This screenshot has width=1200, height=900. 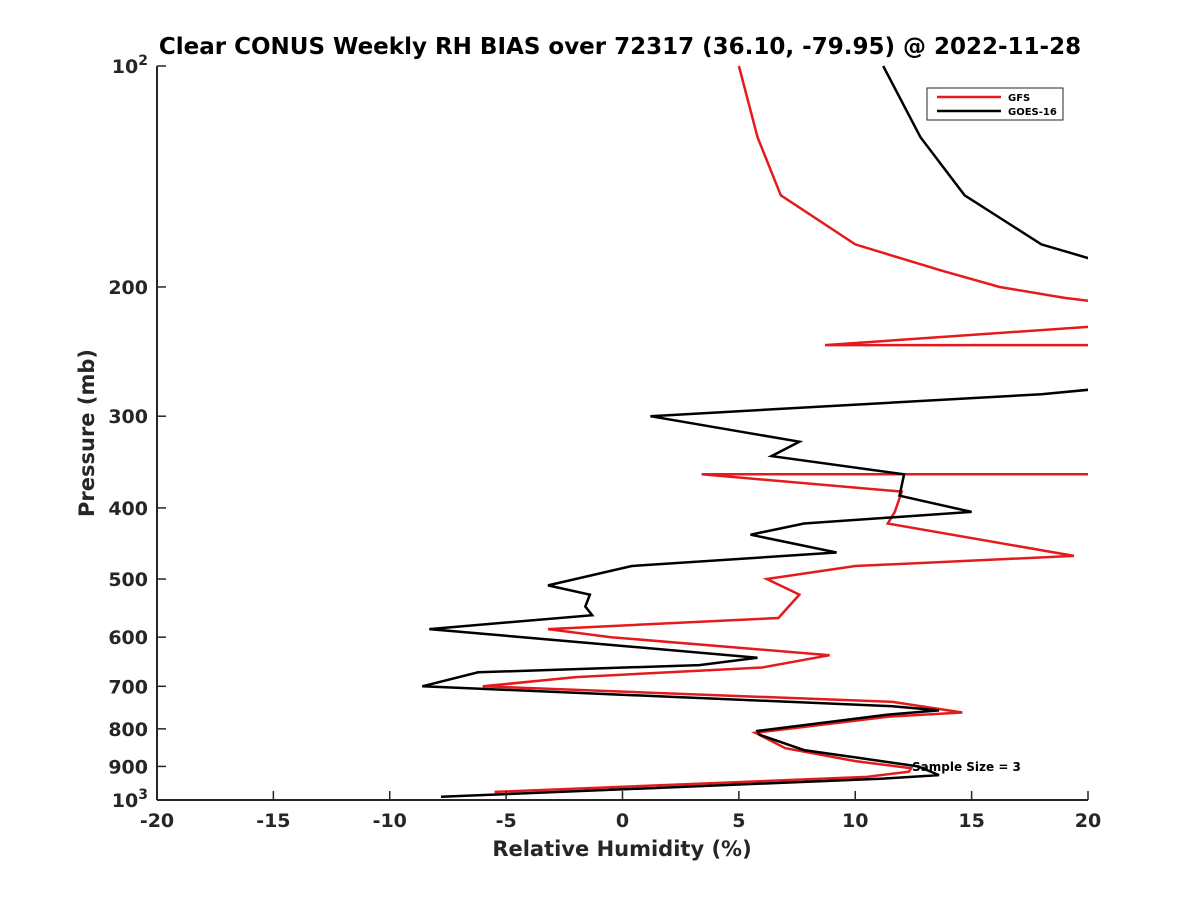 What do you see at coordinates (1032, 112) in the screenshot?
I see `legend-label-goes-16: GOES-16` at bounding box center [1032, 112].